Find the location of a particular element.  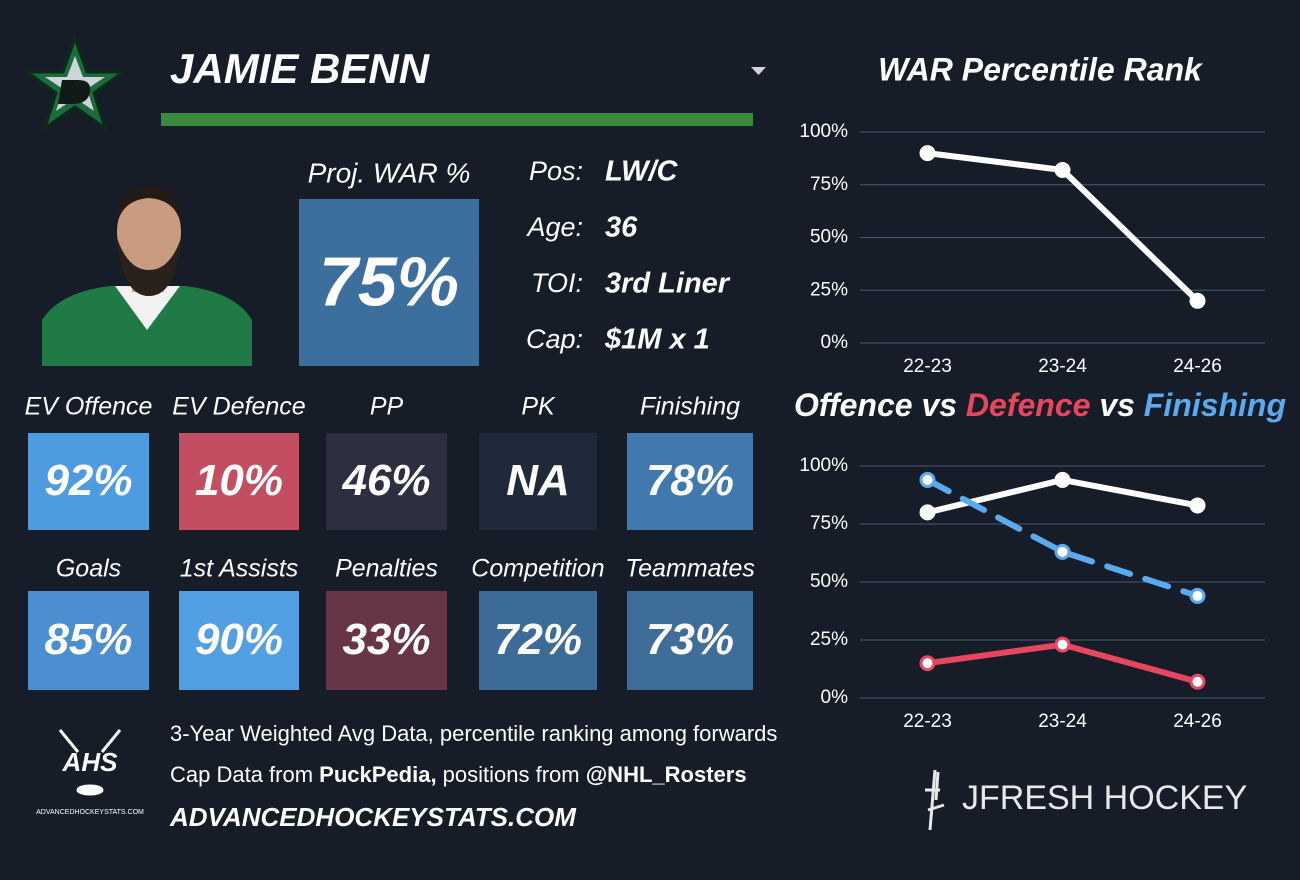

tile-value: NA is located at coordinates (538, 480).